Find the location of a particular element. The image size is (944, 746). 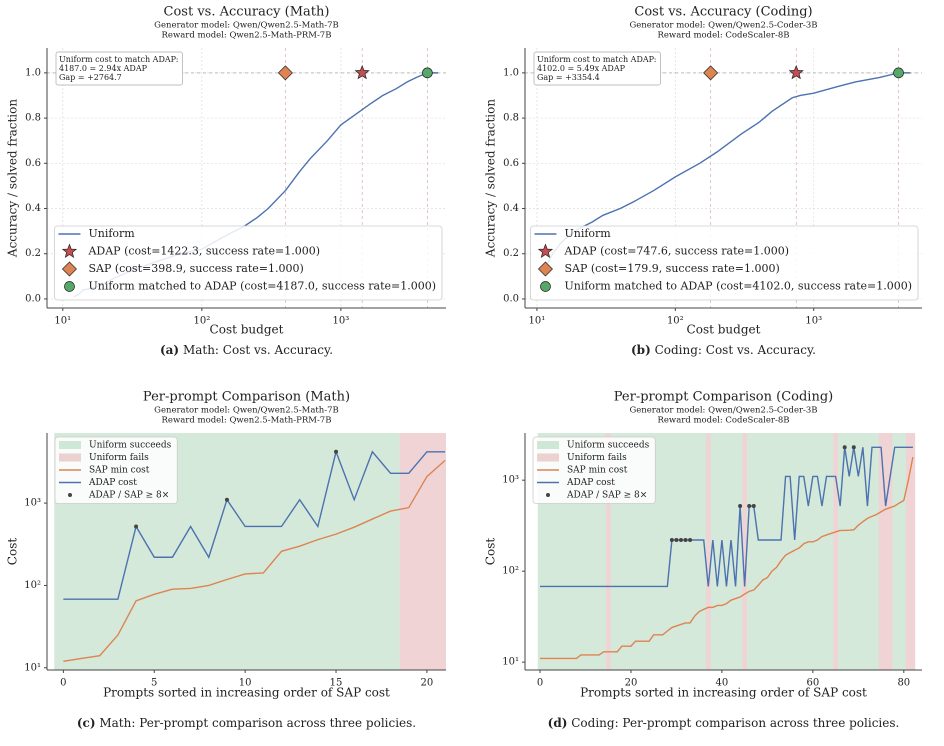

chart-subtitle: Generator model: Qwen/Qwen2.5-Math-7B is located at coordinates (246, 26).